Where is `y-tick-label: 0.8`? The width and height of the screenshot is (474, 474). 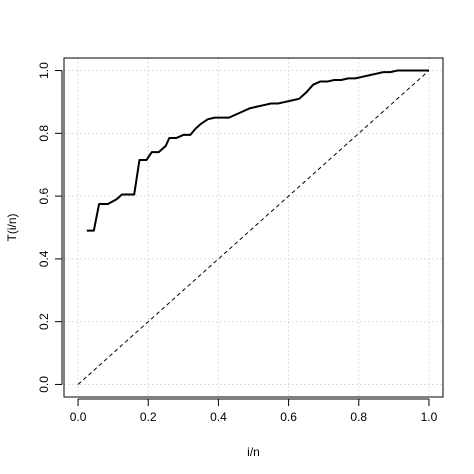
y-tick-label: 0.8 is located at coordinates (44, 133).